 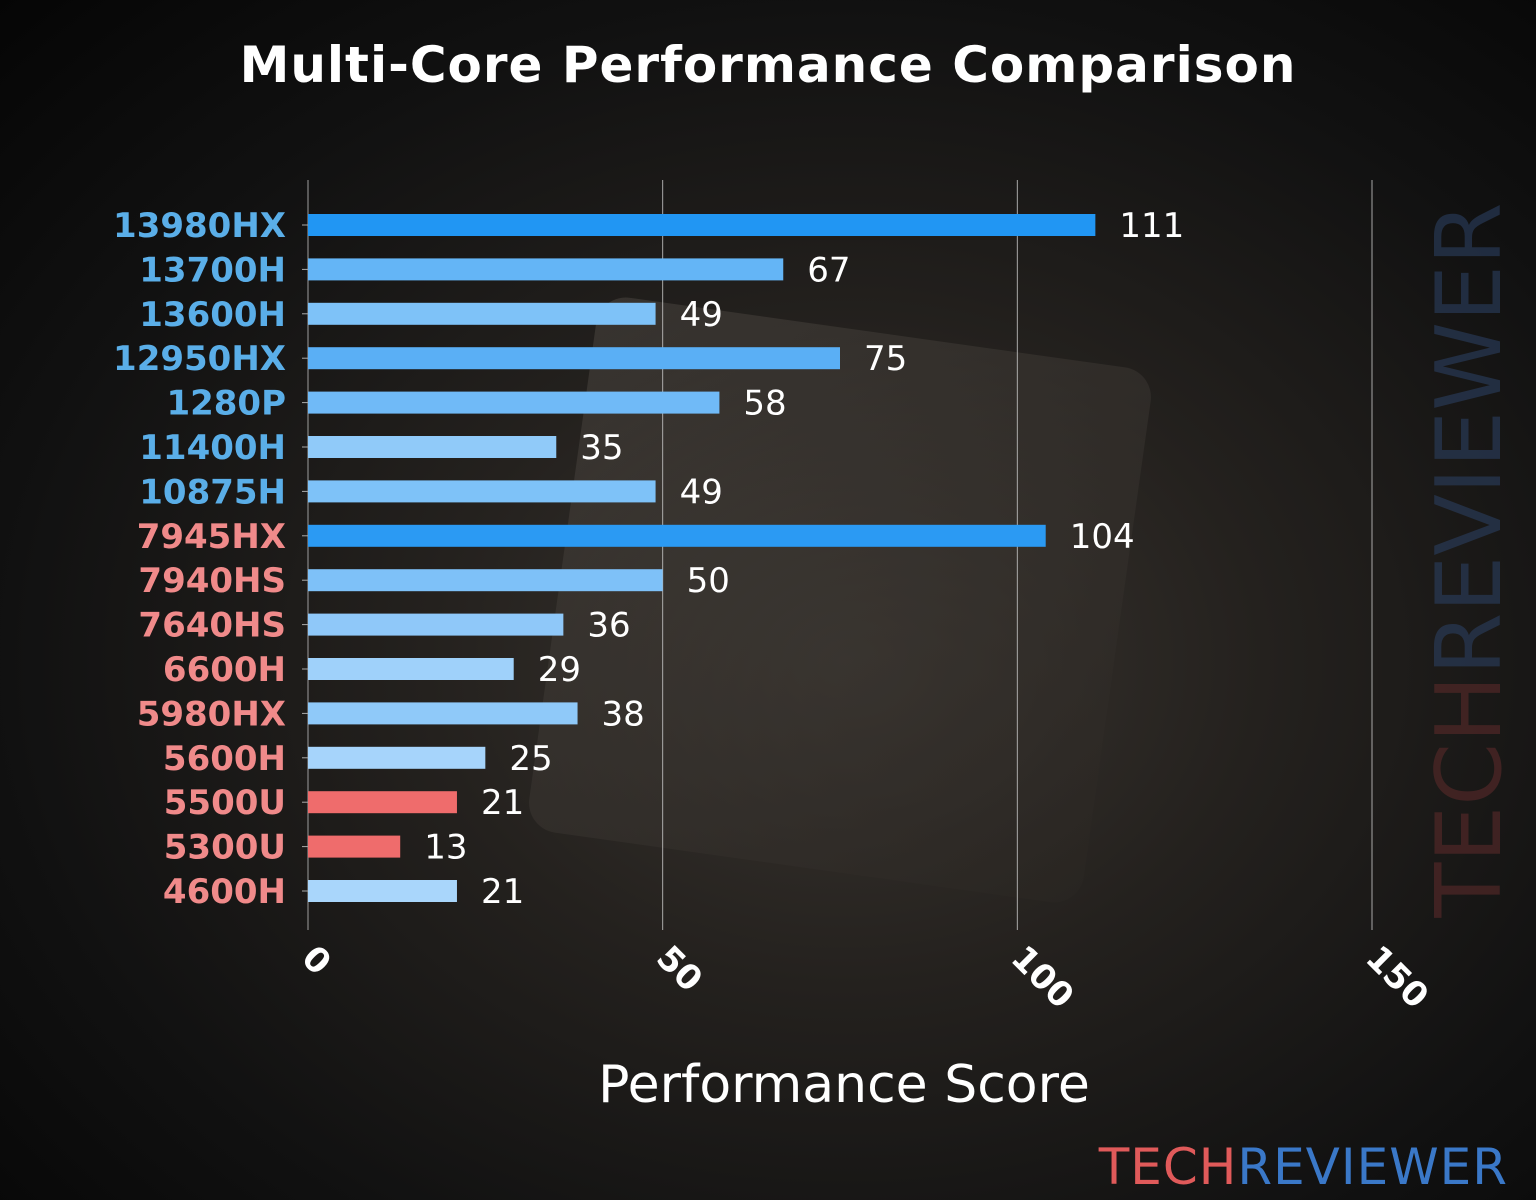 I want to click on y-tick-label: 5300U, so click(x=225, y=848).